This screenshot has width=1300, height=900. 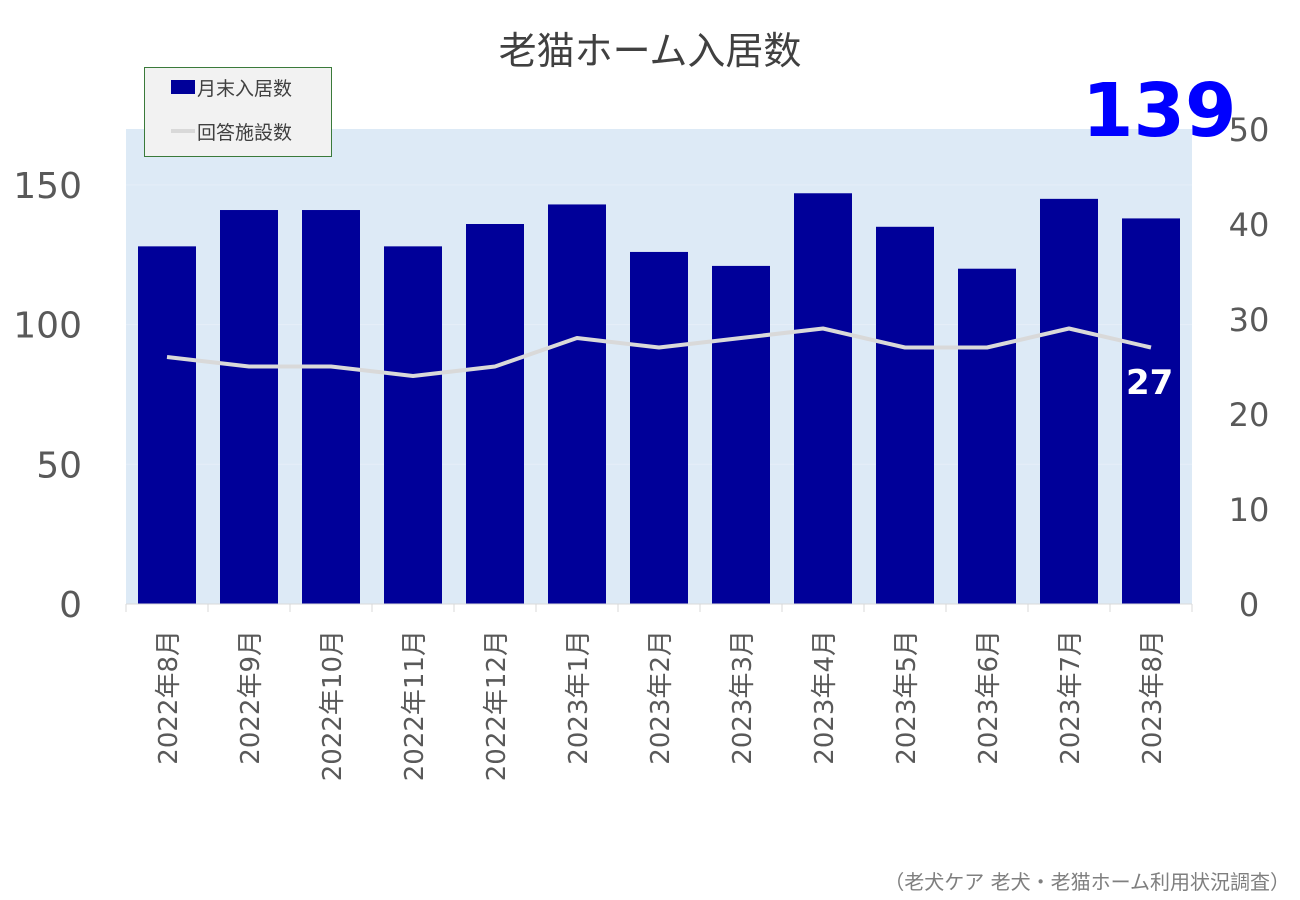 What do you see at coordinates (743, 697) in the screenshot?
I see `x-tick-label: 2023年3月` at bounding box center [743, 697].